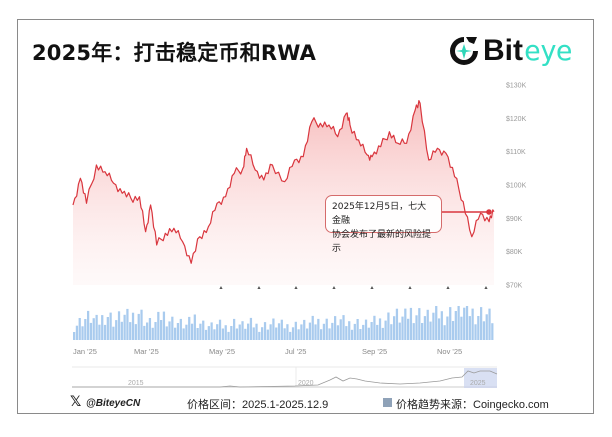 This screenshot has width=612, height=437. Describe the element at coordinates (222, 351) in the screenshot. I see `x-tick-label: May '25` at that location.